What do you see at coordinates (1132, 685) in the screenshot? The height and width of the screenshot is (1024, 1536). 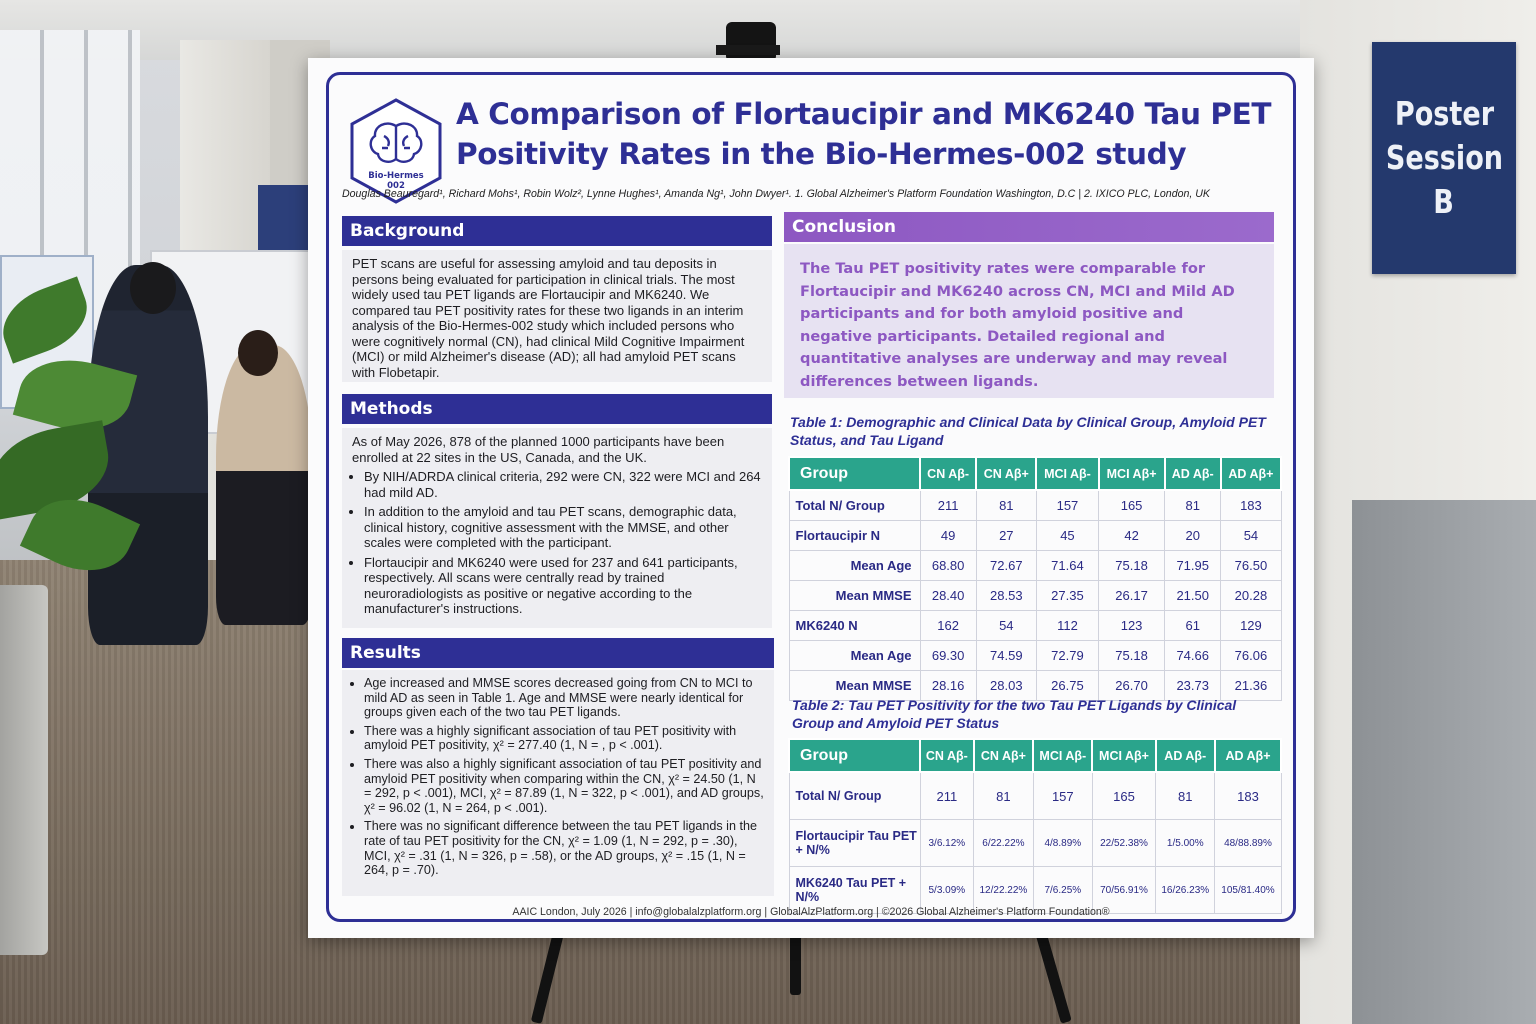 I see `table-cell: 26.70` at bounding box center [1132, 685].